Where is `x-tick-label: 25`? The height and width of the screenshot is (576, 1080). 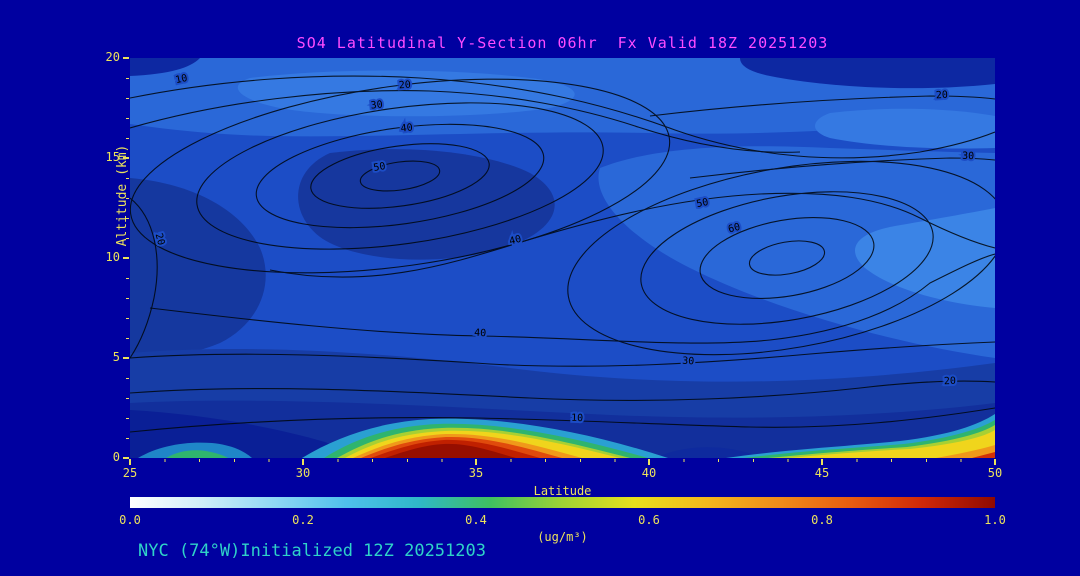 x-tick-label: 25 is located at coordinates (130, 473).